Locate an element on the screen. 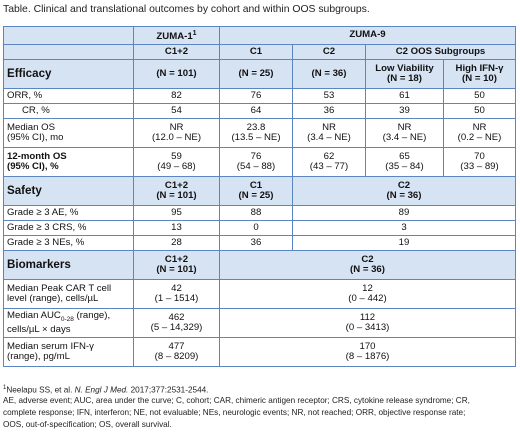  safety-c1: C1 (N = 25) is located at coordinates (256, 191).